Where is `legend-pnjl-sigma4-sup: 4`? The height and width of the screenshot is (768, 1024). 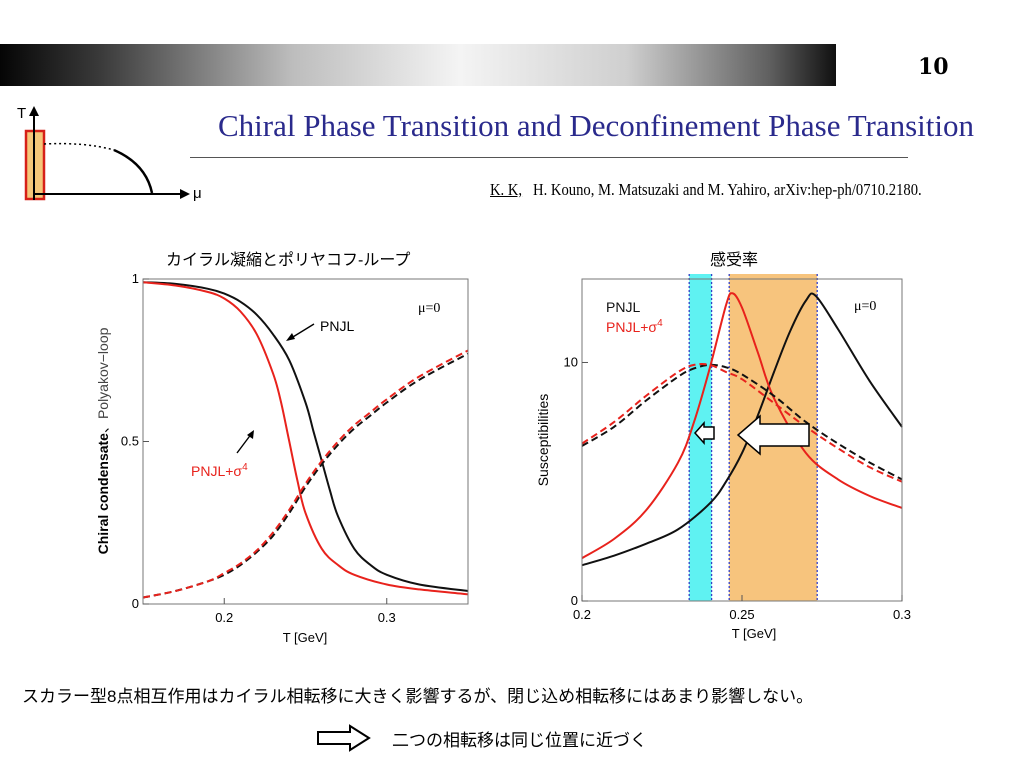
legend-pnjl-sigma4-sup: 4 is located at coordinates (660, 323).